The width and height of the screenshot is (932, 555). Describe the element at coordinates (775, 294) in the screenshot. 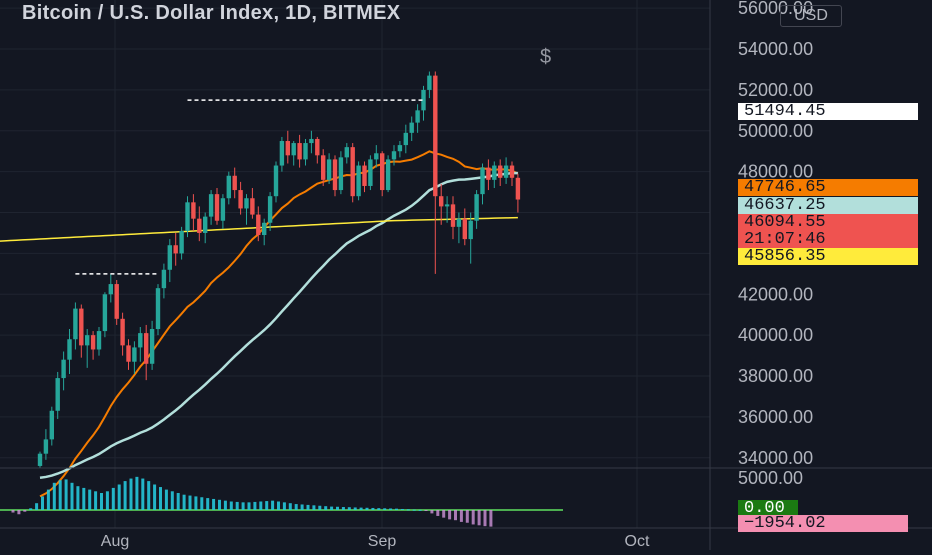

I see `y-tick-label: 42000.00` at that location.